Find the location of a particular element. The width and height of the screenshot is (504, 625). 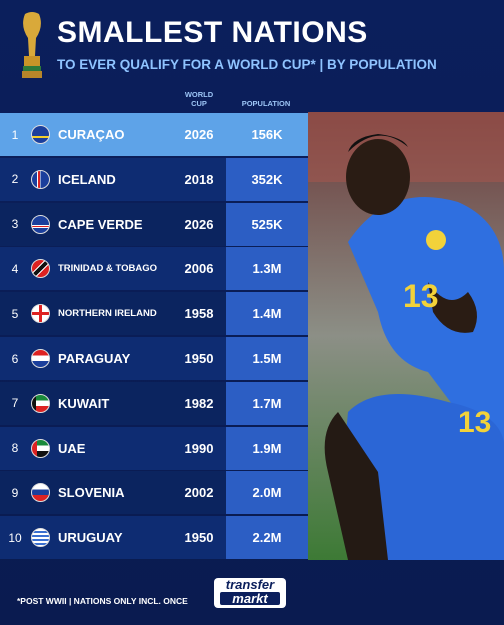

world-cup-year: 1982 is located at coordinates (199, 403).